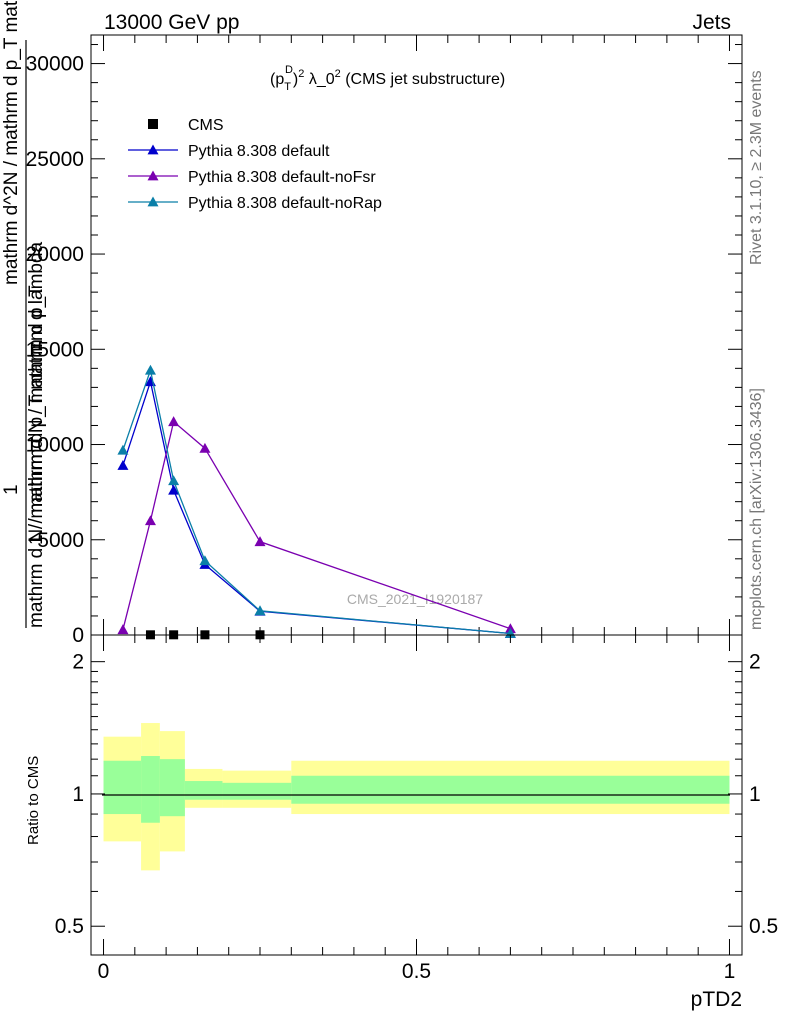 This screenshot has width=786, height=1024. What do you see at coordinates (387, 78) in the screenshot?
I see `main-plot-title: (pTD)2 λ_02 (CMS jet substructure)` at bounding box center [387, 78].